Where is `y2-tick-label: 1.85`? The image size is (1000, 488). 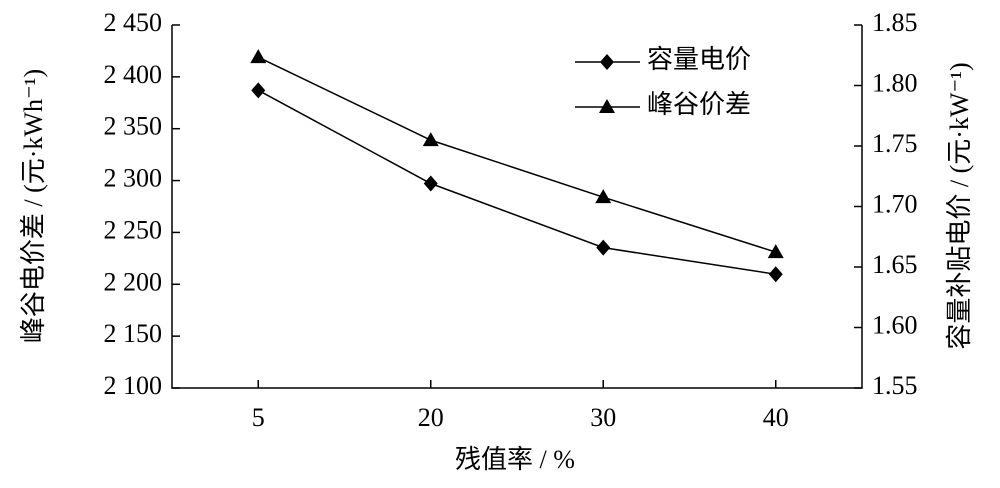
y2-tick-label: 1.85 is located at coordinates (895, 22).